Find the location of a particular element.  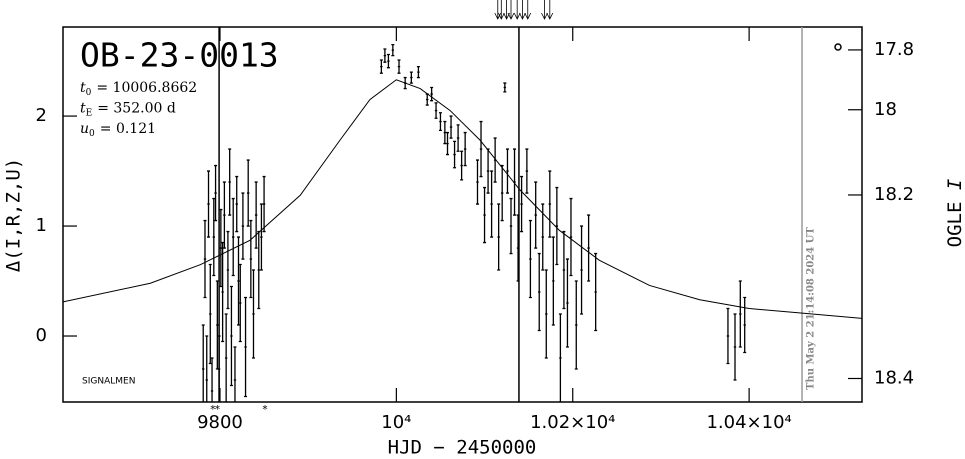

y-axis-label: Δ(I,R,Z,U) is located at coordinates (14, 215).